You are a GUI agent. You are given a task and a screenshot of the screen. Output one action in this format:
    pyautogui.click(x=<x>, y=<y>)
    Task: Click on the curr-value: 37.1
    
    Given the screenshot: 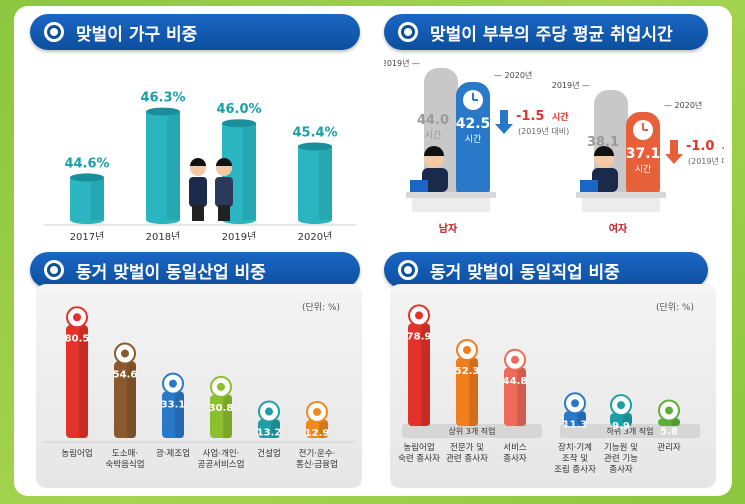 What is the action you would take?
    pyautogui.click(x=643, y=154)
    